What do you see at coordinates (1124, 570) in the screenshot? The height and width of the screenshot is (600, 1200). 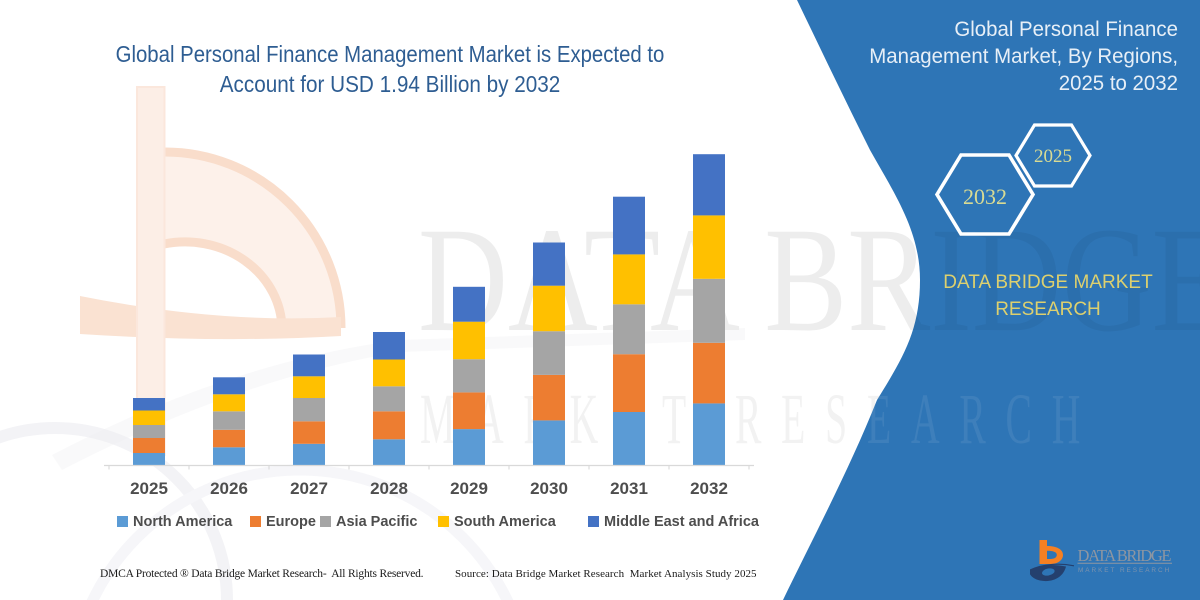 I see `svg-text: MARKET RESEARCH` at bounding box center [1124, 570].